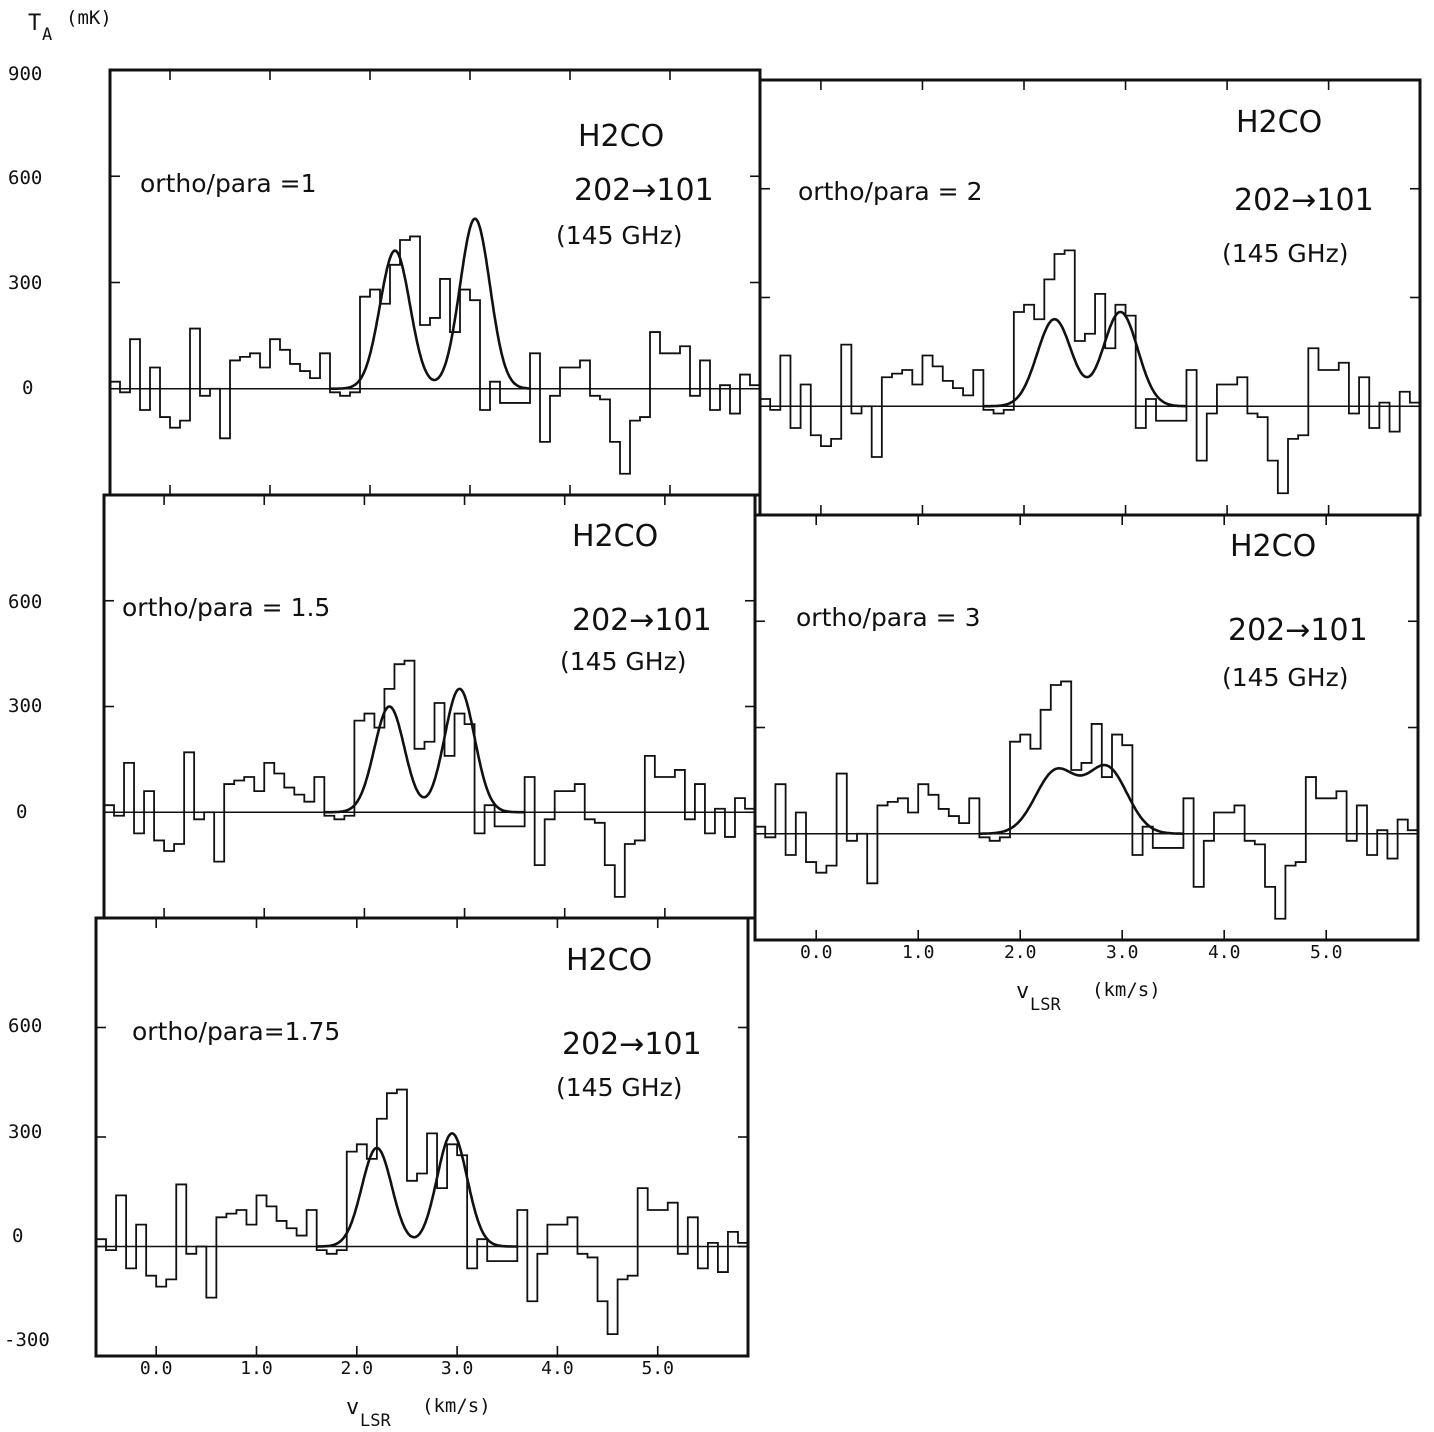  I want to click on x-tick-labels-left: 0.0 1.0 2.0 3.0 4.0 5.0, so click(407, 1368).